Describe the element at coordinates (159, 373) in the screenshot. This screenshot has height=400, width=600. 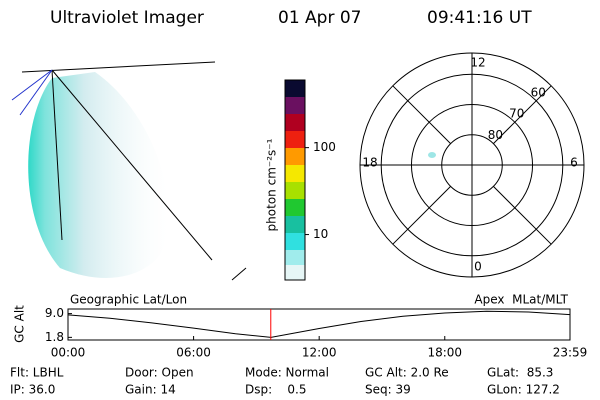
I see `status-field: Door: Open` at that location.